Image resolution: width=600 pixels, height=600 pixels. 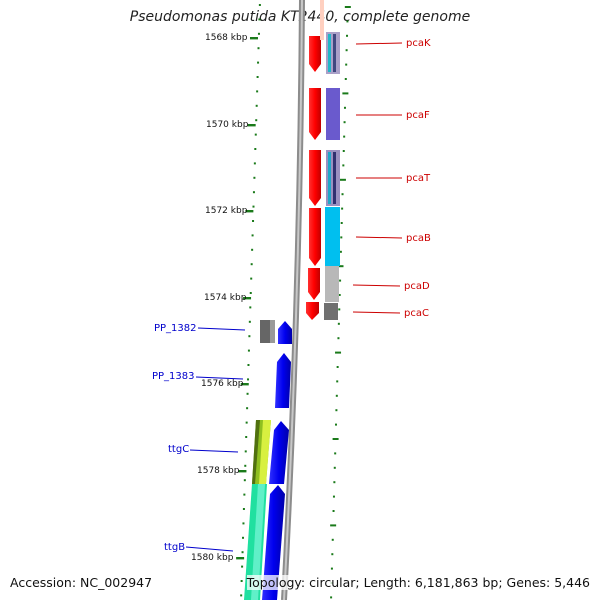 I want to click on gene-arrow-pcaT, so click(x=315, y=178).